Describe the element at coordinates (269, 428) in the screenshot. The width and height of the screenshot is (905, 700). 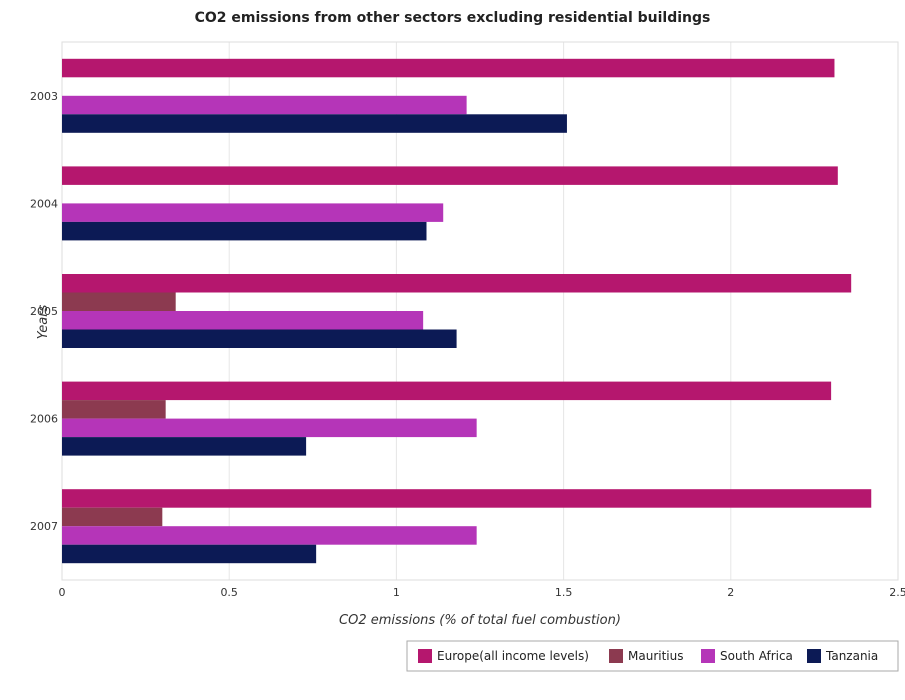
I see `bar-south-africa-2006` at that location.